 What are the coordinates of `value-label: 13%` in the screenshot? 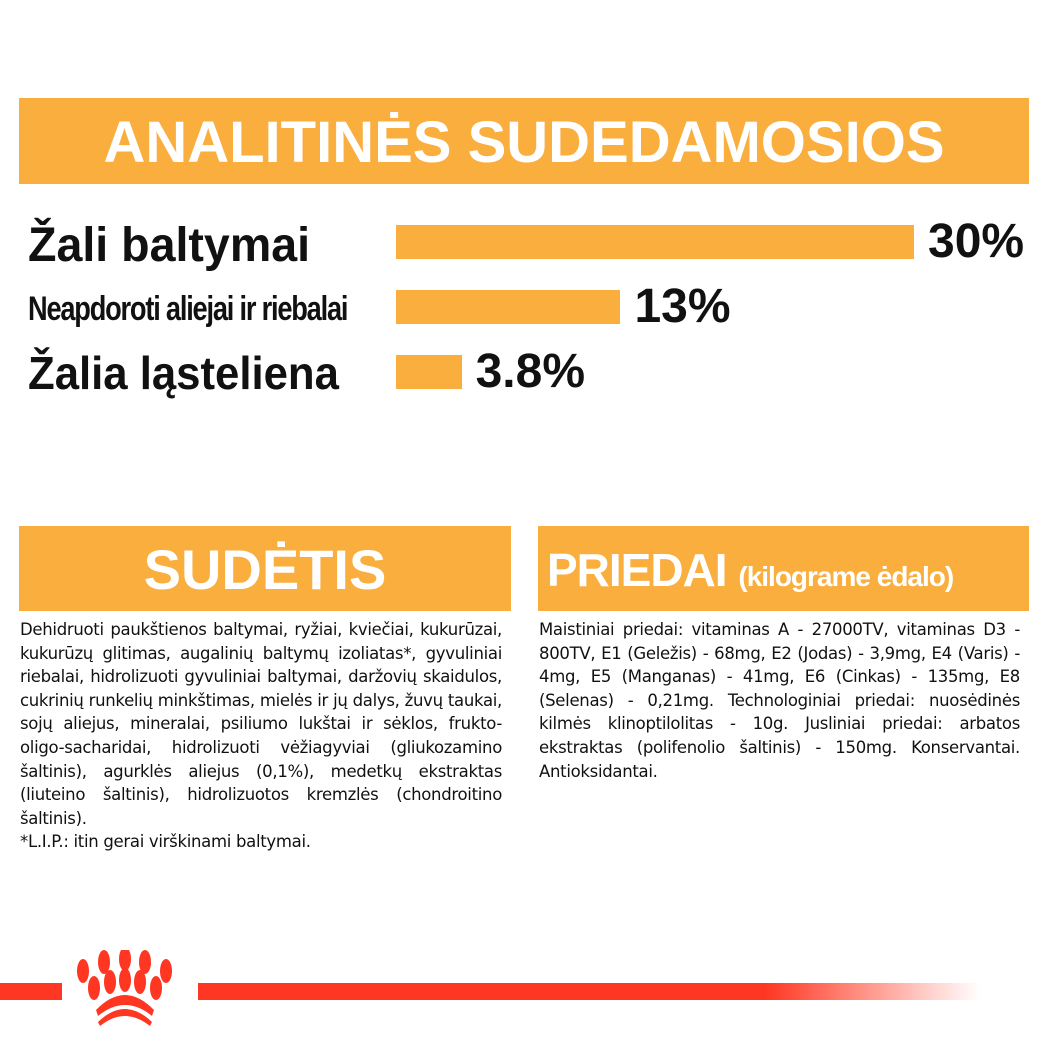 It's located at (682, 306).